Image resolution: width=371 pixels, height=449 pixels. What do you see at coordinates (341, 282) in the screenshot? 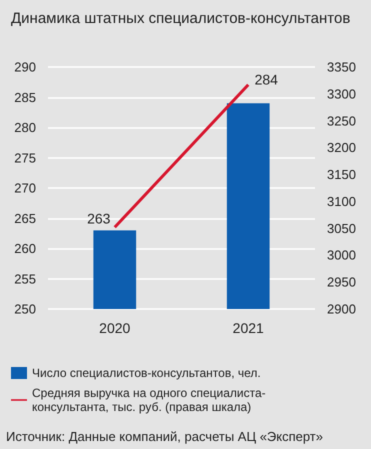
I see `y2-tick-label: 2950` at bounding box center [341, 282].